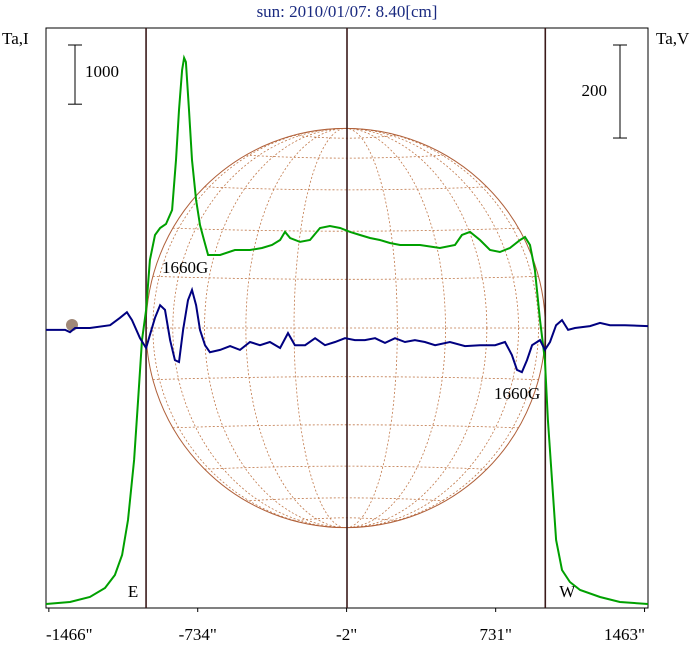  What do you see at coordinates (102, 71) in the screenshot?
I see `scale-bar-label: 1000` at bounding box center [102, 71].